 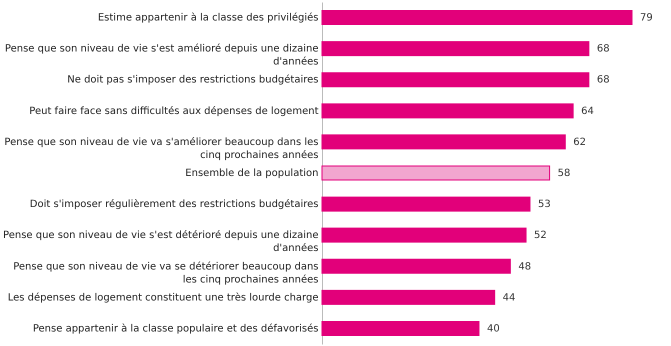 I want to click on data-label: 62, so click(x=579, y=142).